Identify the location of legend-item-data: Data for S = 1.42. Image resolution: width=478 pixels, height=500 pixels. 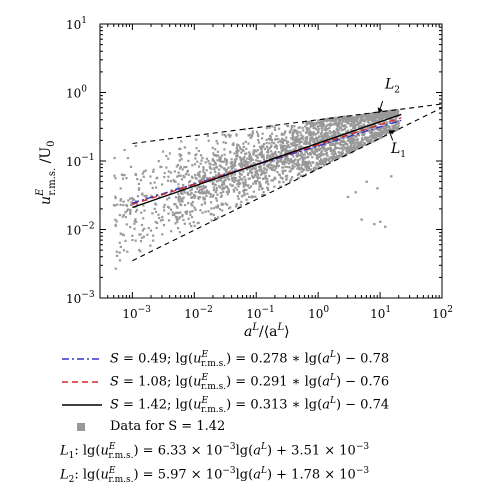
(142, 426).